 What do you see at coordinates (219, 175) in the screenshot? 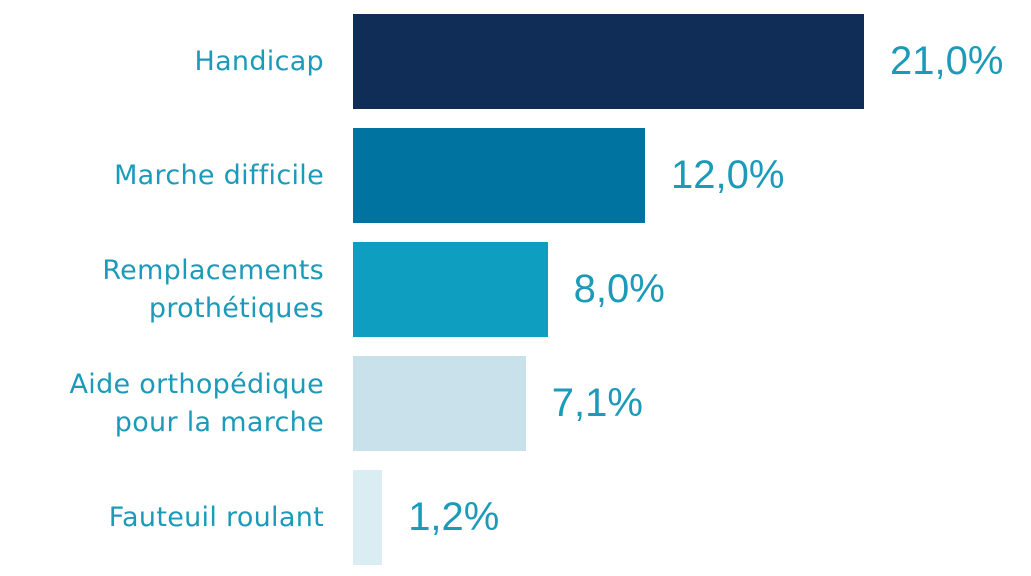
I see `category-label: Marche difficile` at bounding box center [219, 175].